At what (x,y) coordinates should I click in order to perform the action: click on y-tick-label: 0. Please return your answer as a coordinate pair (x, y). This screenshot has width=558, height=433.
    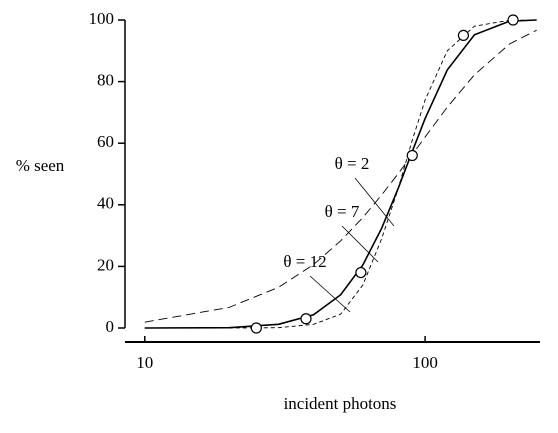
    Looking at the image, I should click on (110, 326).